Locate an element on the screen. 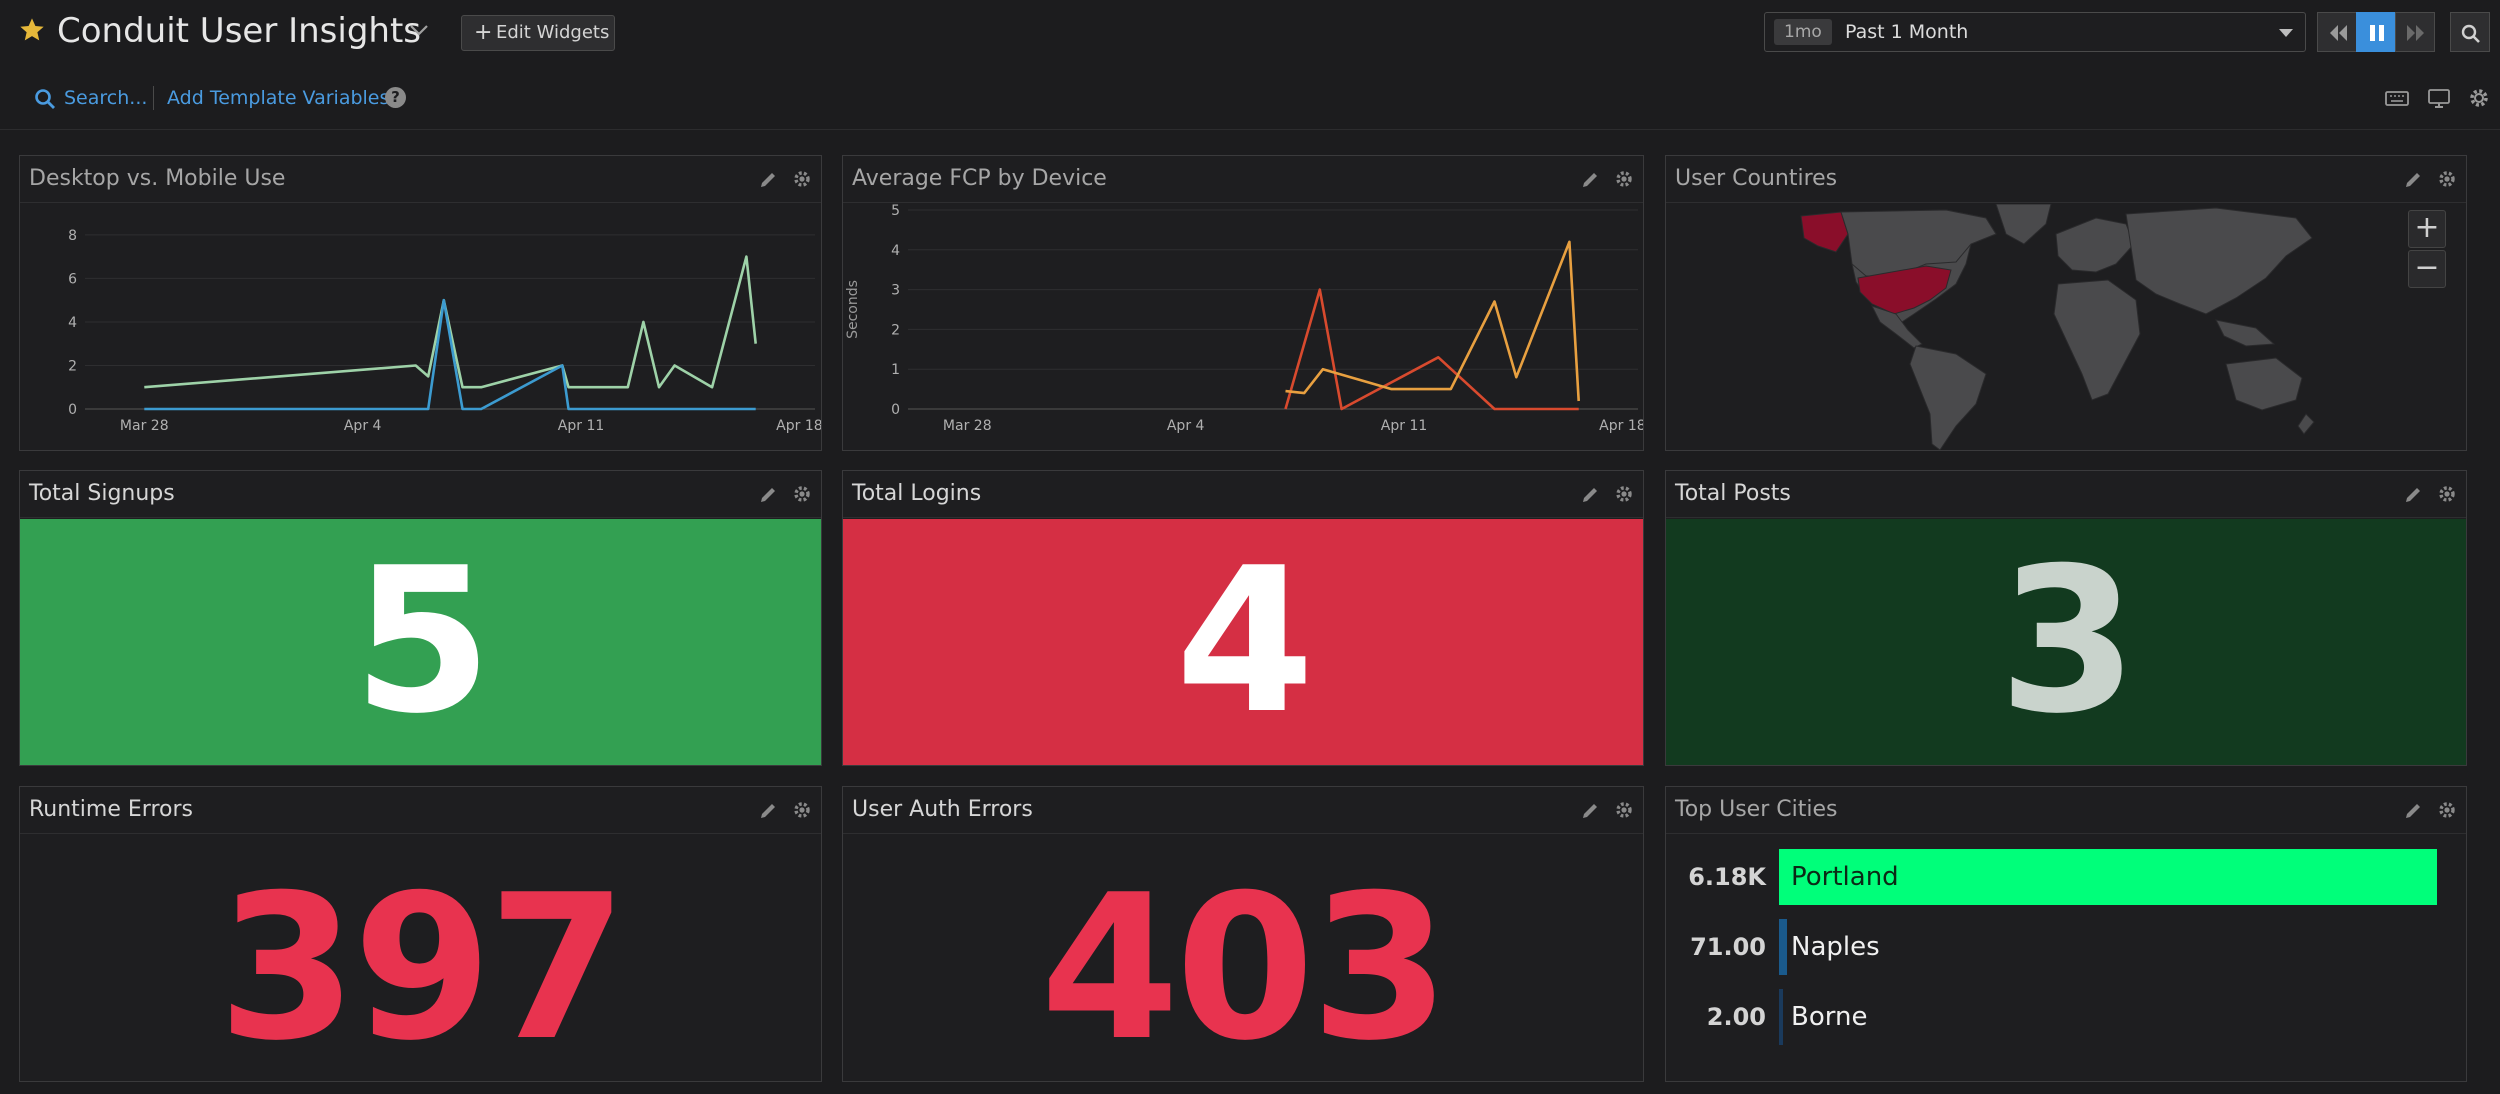 This screenshot has height=1094, width=2500. y-tick-label: 8 is located at coordinates (72, 236).